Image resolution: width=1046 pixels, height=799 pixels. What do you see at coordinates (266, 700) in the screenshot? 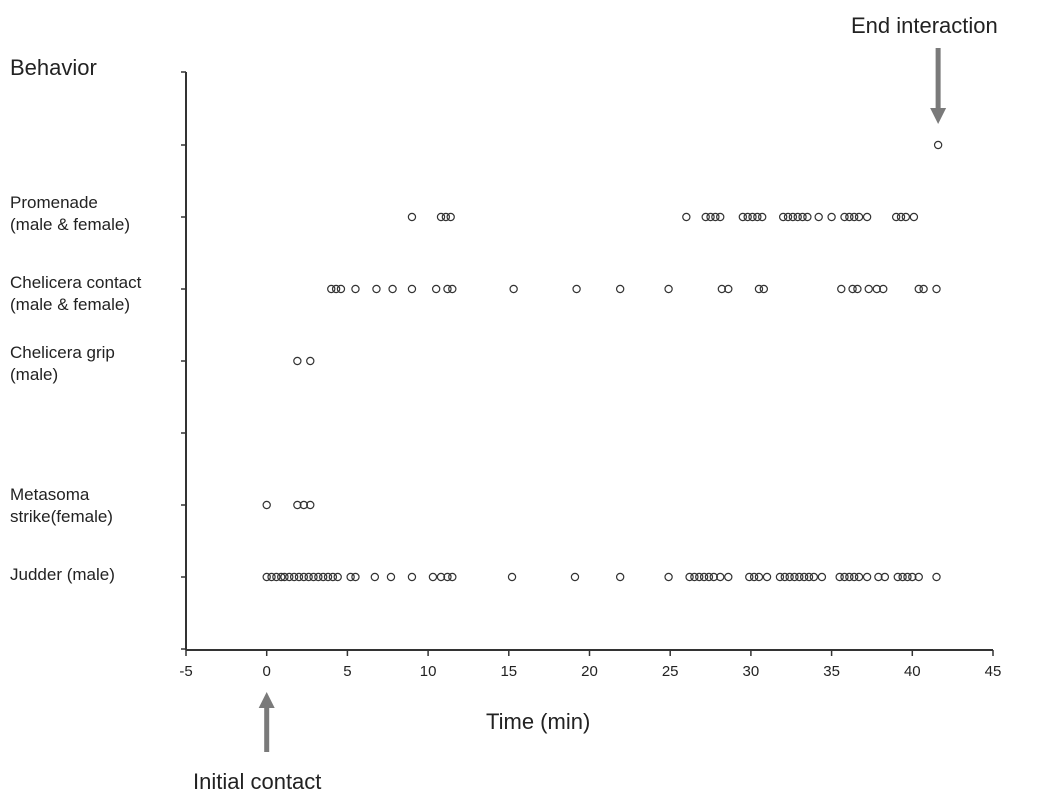
I see `initial-contact-arrow-head` at bounding box center [266, 700].